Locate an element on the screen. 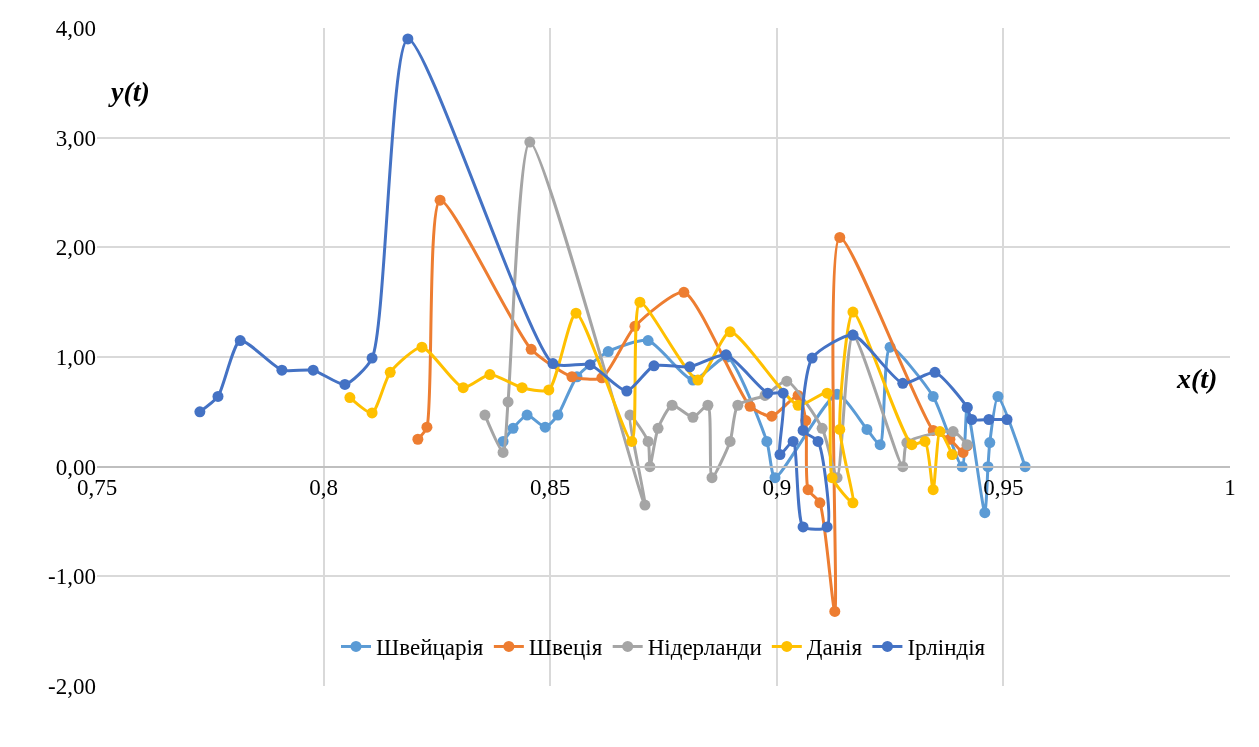 This screenshot has height=747, width=1259. y-tick-label: 4,00 is located at coordinates (75, 29).